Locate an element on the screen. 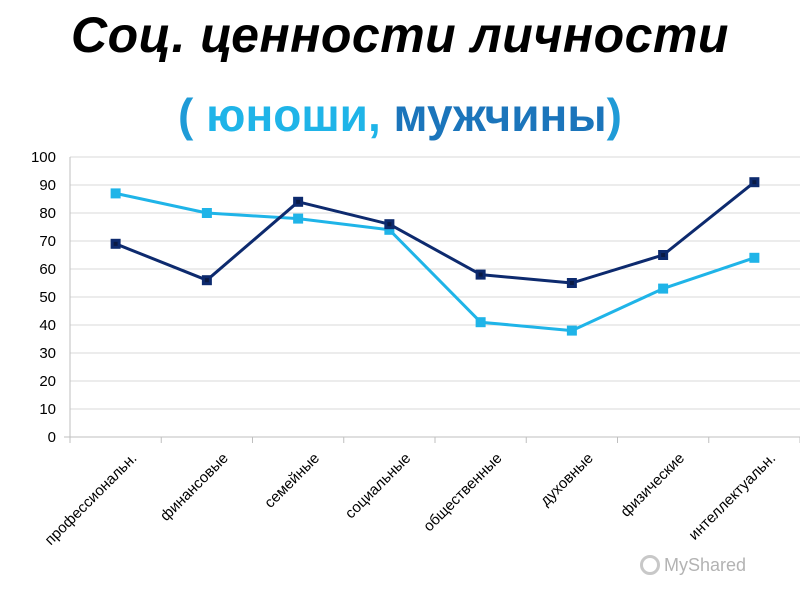 This screenshot has width=800, height=600. y-tick-label-70: 70 is located at coordinates (47, 241).